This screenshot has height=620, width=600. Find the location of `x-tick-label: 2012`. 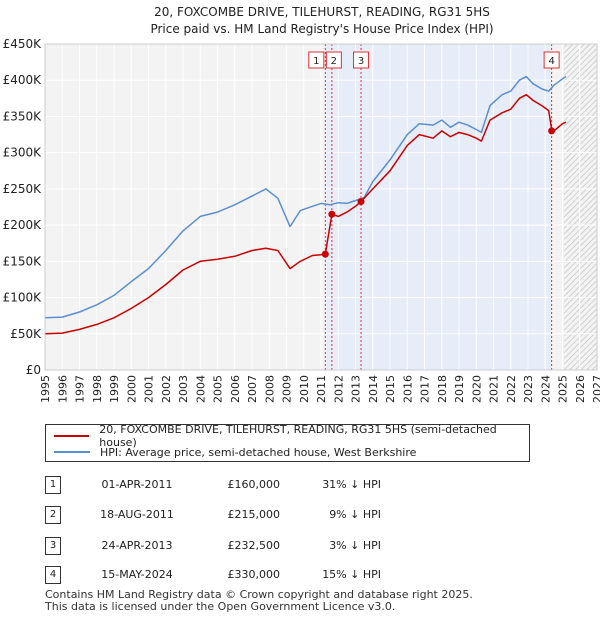

x-tick-label: 2012 is located at coordinates (338, 389).